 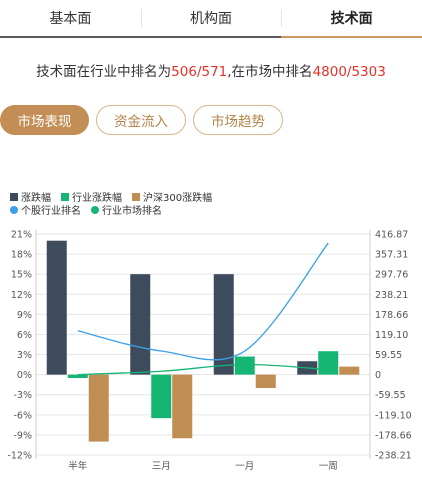 I want to click on tab-technicals: 技术面, so click(x=351, y=19).